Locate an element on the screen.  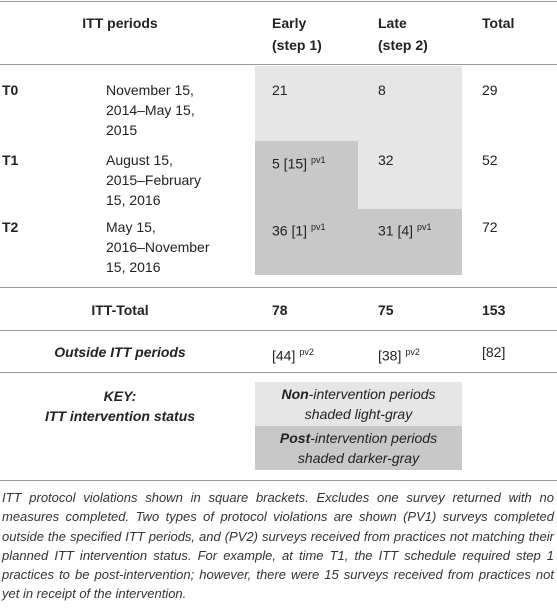
cell: 52 is located at coordinates (490, 160).